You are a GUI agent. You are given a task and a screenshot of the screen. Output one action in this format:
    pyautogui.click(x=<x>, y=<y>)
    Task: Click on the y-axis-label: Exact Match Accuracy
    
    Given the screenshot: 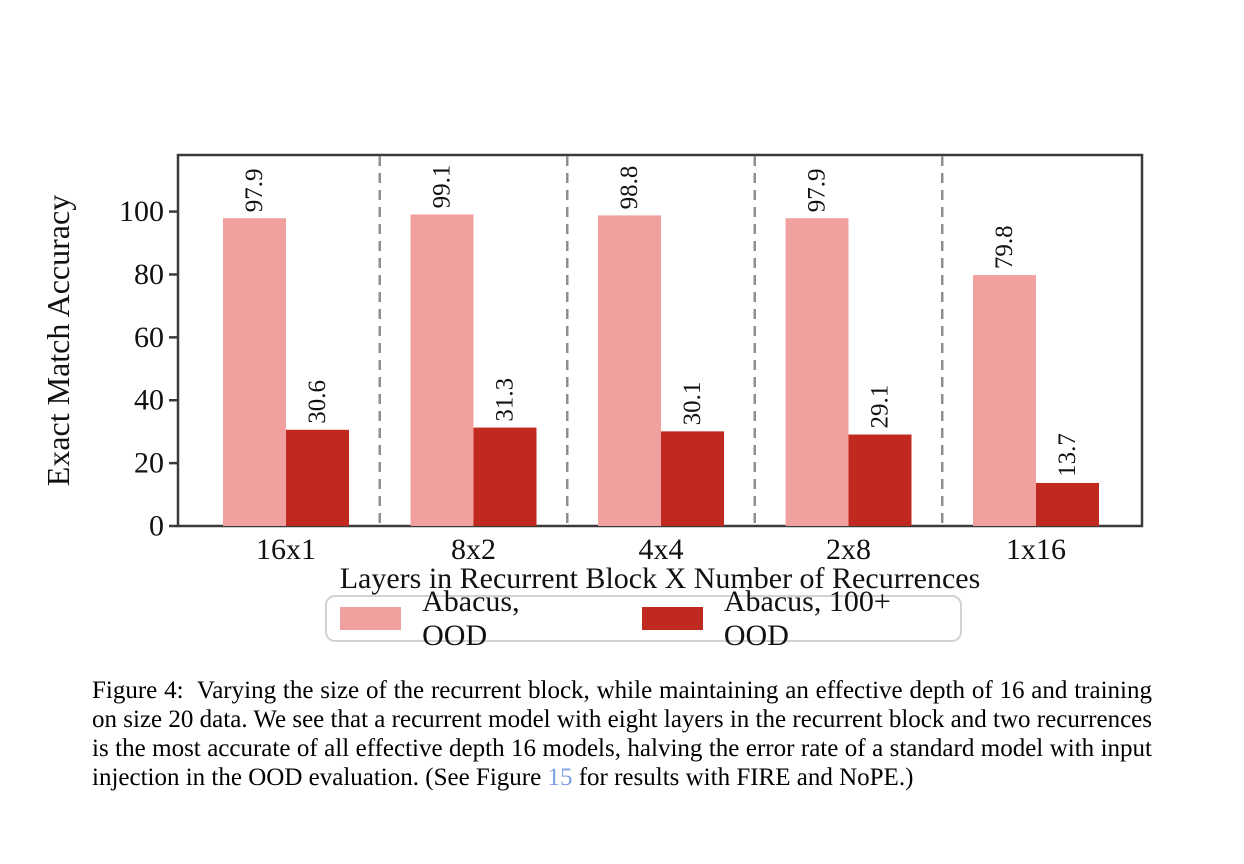 What is the action you would take?
    pyautogui.click(x=58, y=340)
    